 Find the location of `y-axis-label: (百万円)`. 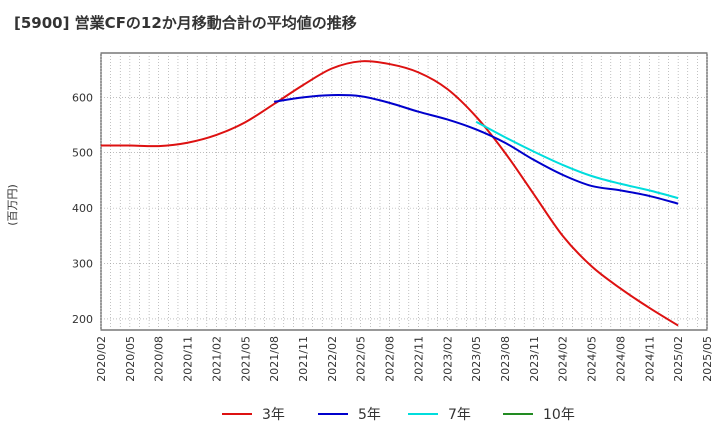

y-axis-label: (百万円) is located at coordinates (12, 205).